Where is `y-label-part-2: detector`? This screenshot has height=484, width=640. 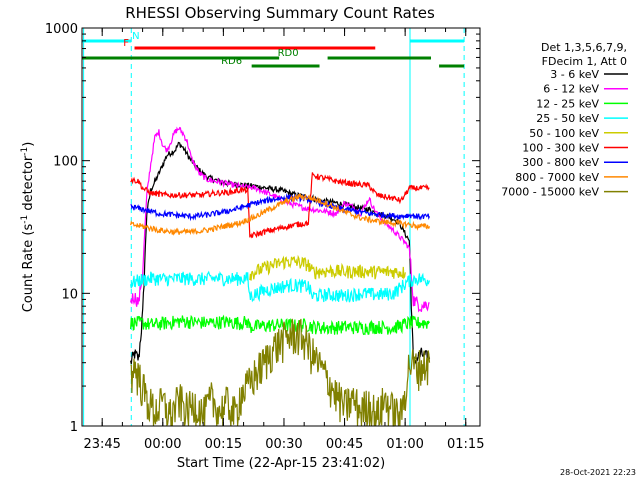 y-label-part-2: detector is located at coordinates (28, 185).